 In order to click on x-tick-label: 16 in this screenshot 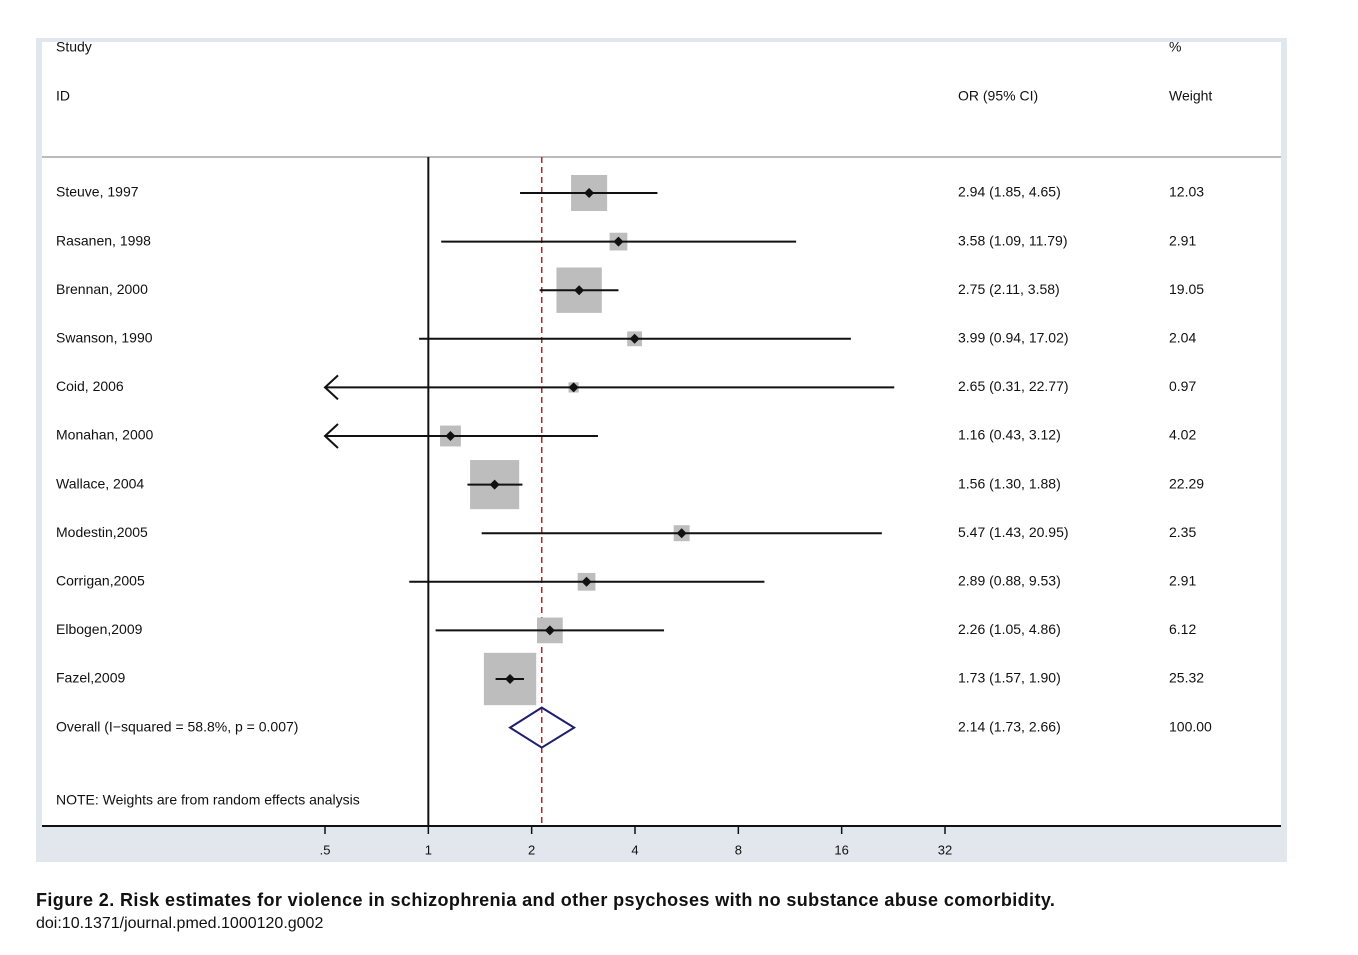, I will do `click(841, 849)`.